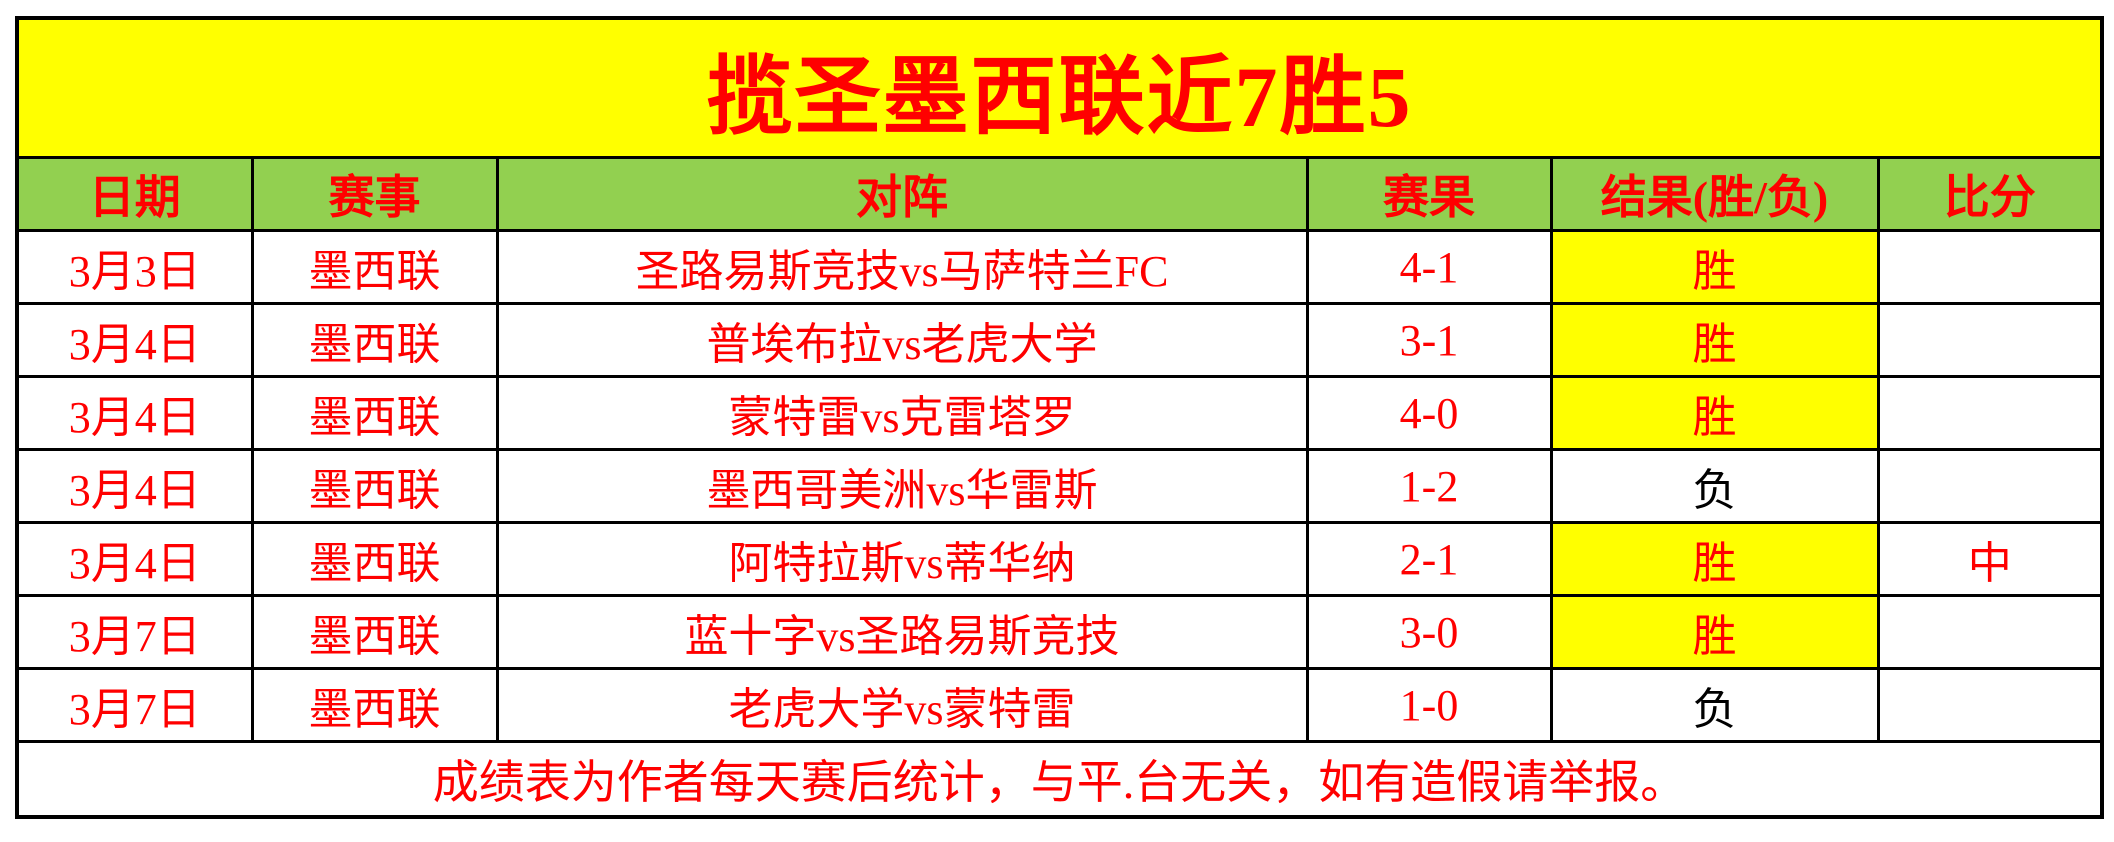  What do you see at coordinates (902, 632) in the screenshot?
I see `matchup-cell: 蓝十字vs圣路易斯竞技` at bounding box center [902, 632].